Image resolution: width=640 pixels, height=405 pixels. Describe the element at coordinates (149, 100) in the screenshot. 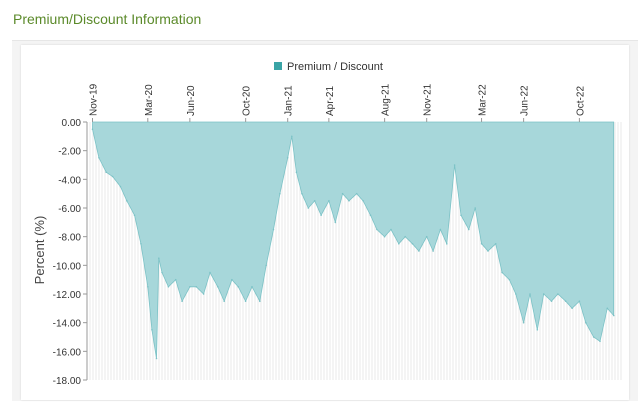

I see `x-tick-label: Mar-20` at that location.